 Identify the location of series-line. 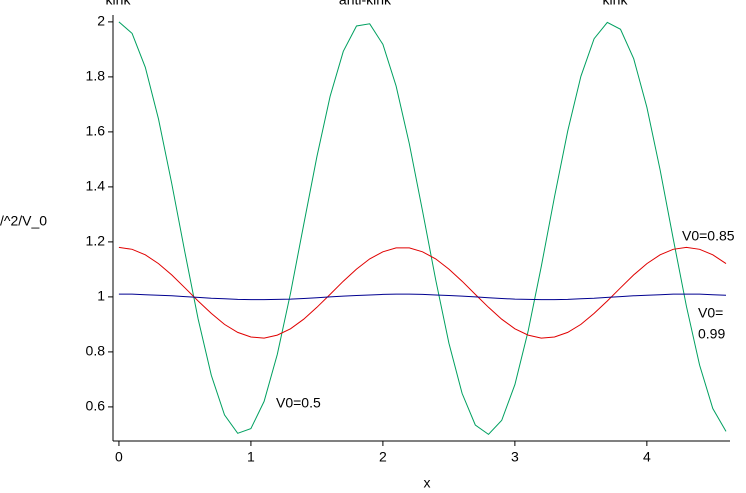
(422, 297).